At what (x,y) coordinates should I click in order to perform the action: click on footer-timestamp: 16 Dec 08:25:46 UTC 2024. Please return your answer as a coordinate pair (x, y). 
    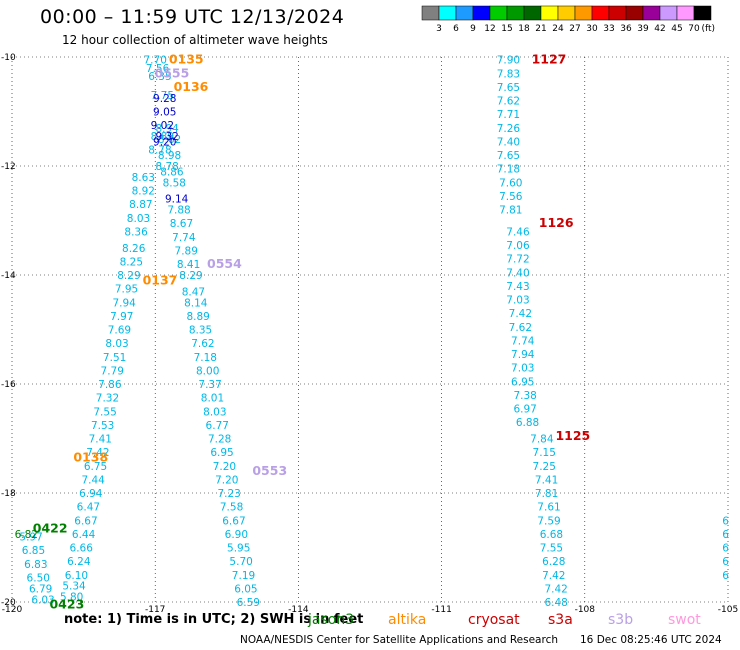
    Looking at the image, I should click on (651, 640).